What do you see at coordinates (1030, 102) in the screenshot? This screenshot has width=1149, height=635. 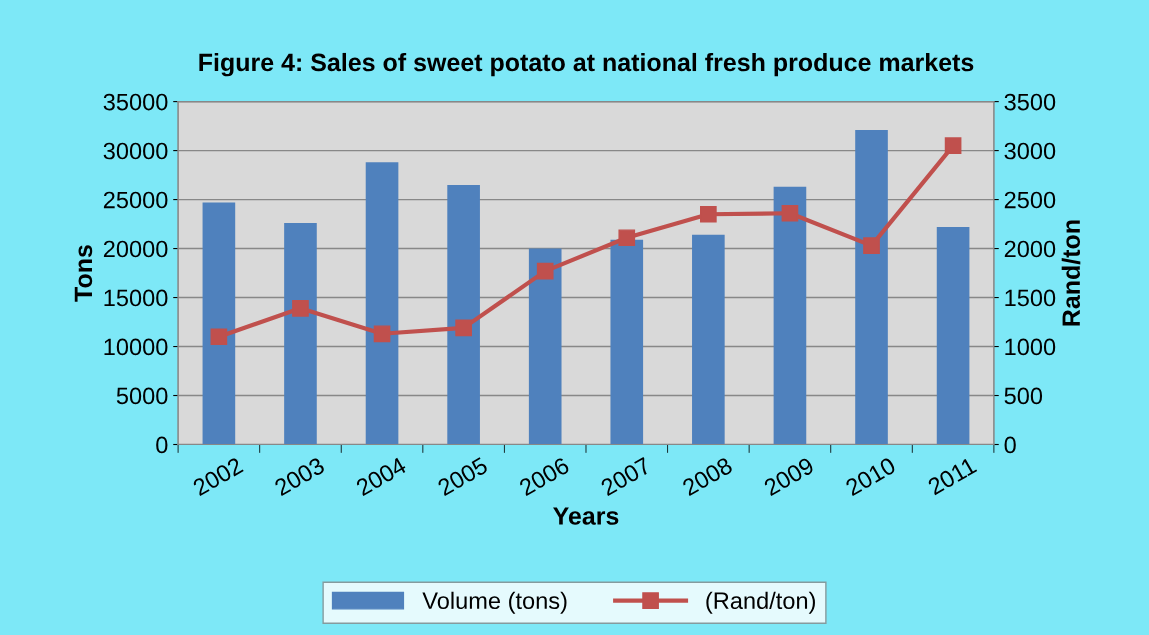 I see `y2-tick-label: 3500` at bounding box center [1030, 102].